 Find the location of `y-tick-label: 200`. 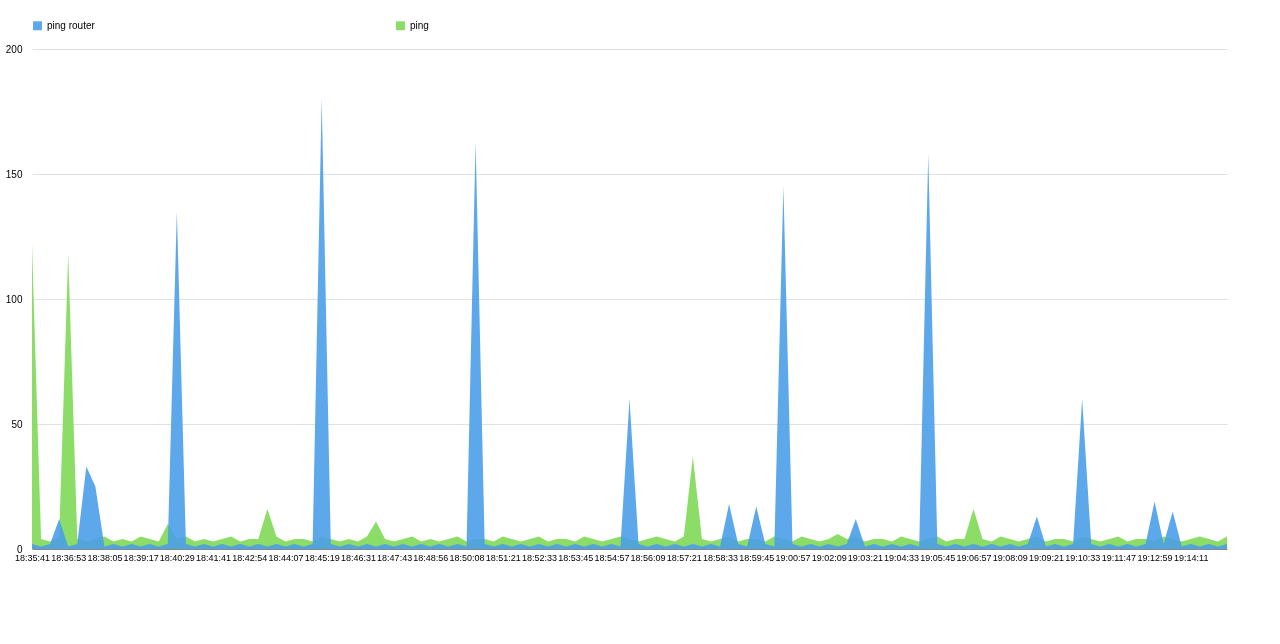

y-tick-label: 200 is located at coordinates (14, 49).